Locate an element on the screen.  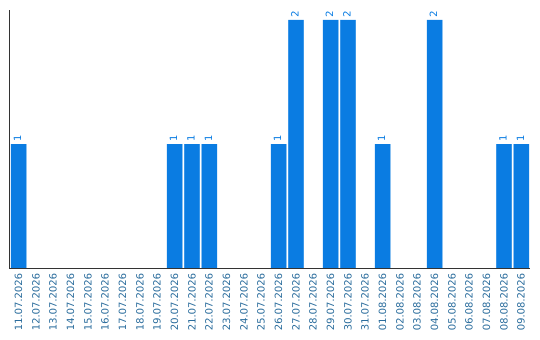
x-tick-label: 06.08.2026 is located at coordinates (470, 301).